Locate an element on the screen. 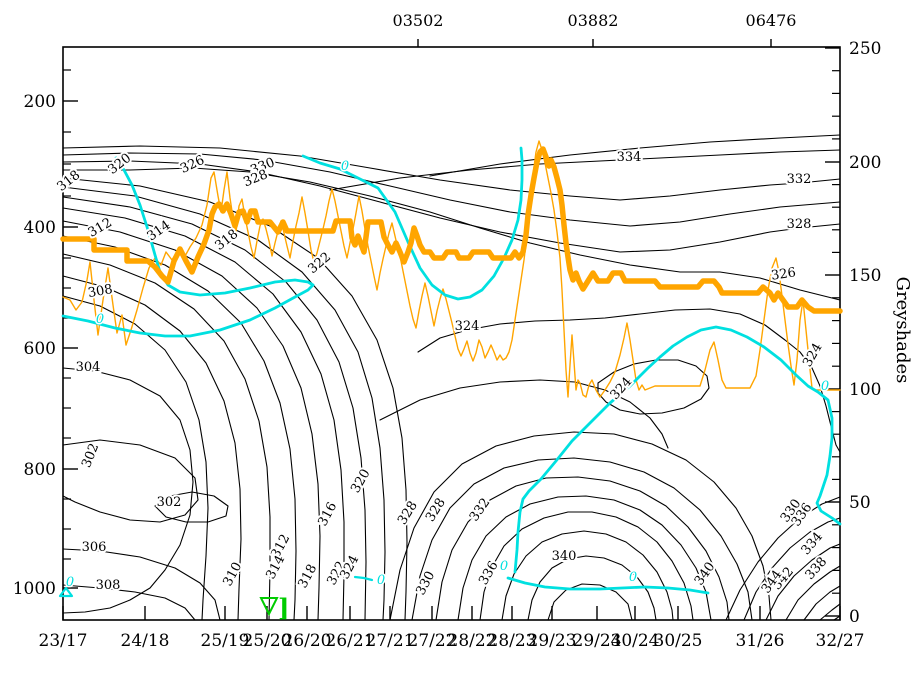 The image size is (915, 677). contour-label-338: 338 is located at coordinates (817, 568).